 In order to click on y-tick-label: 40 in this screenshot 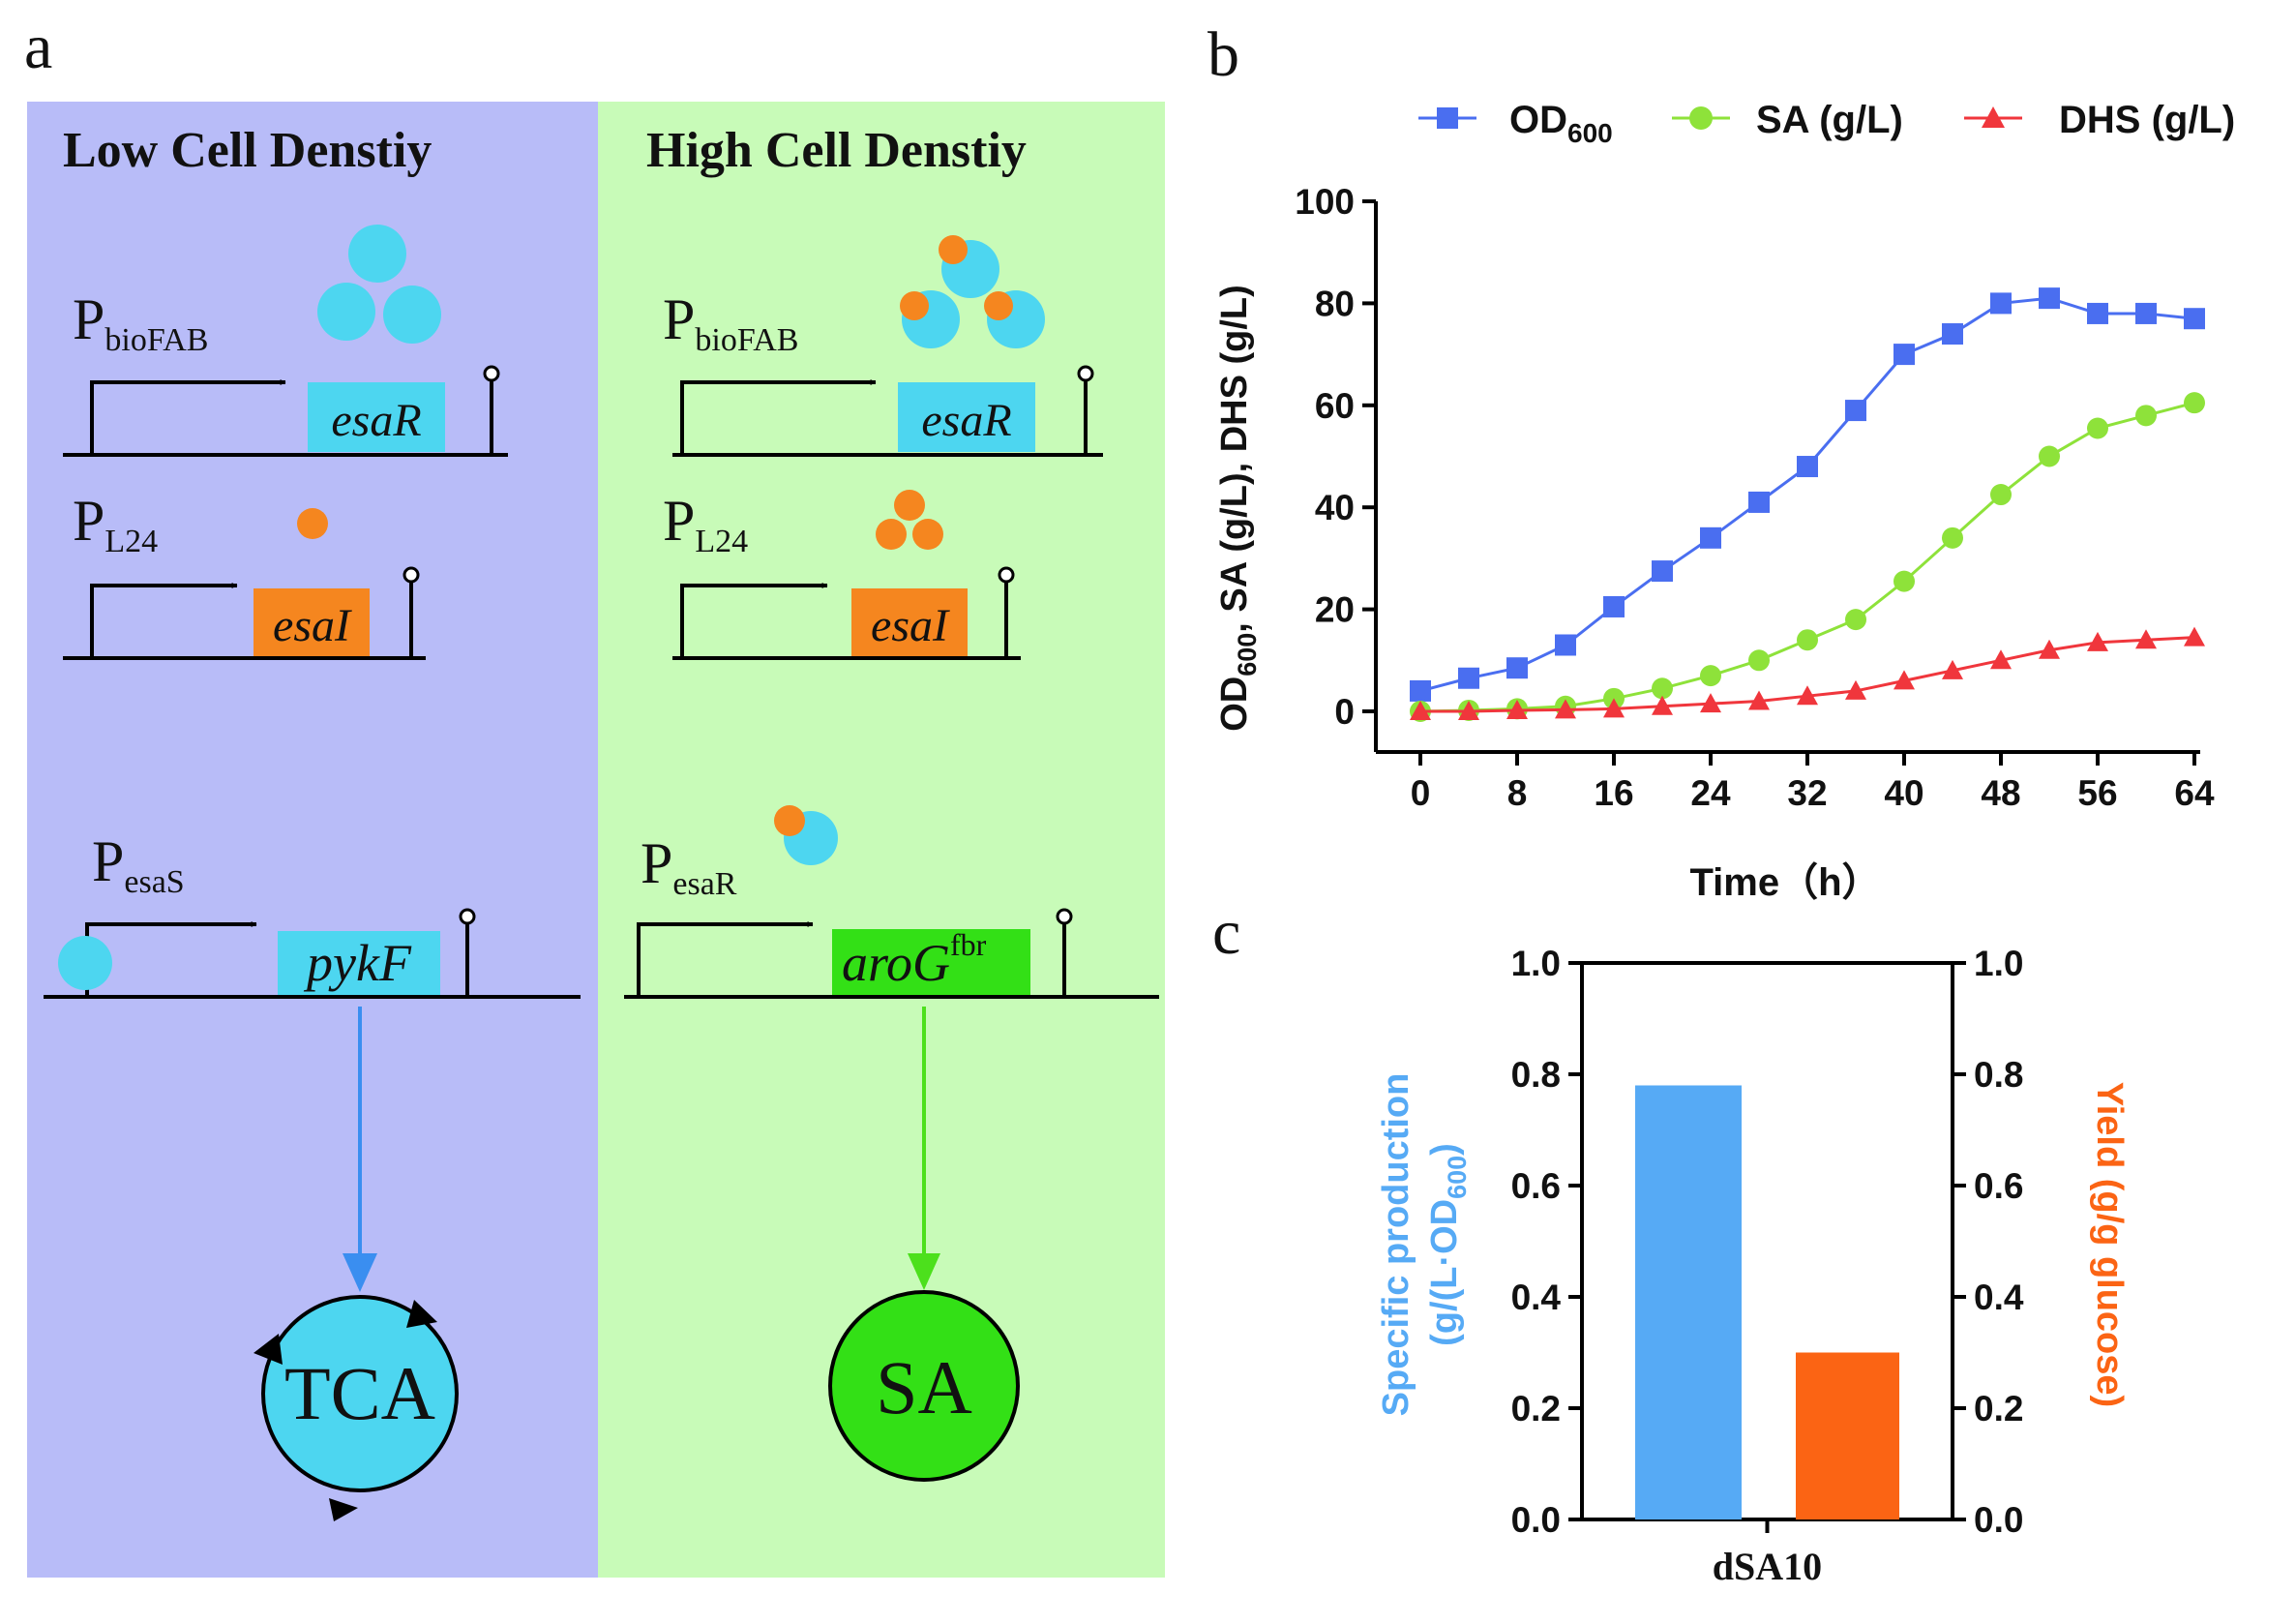, I will do `click(1335, 507)`.